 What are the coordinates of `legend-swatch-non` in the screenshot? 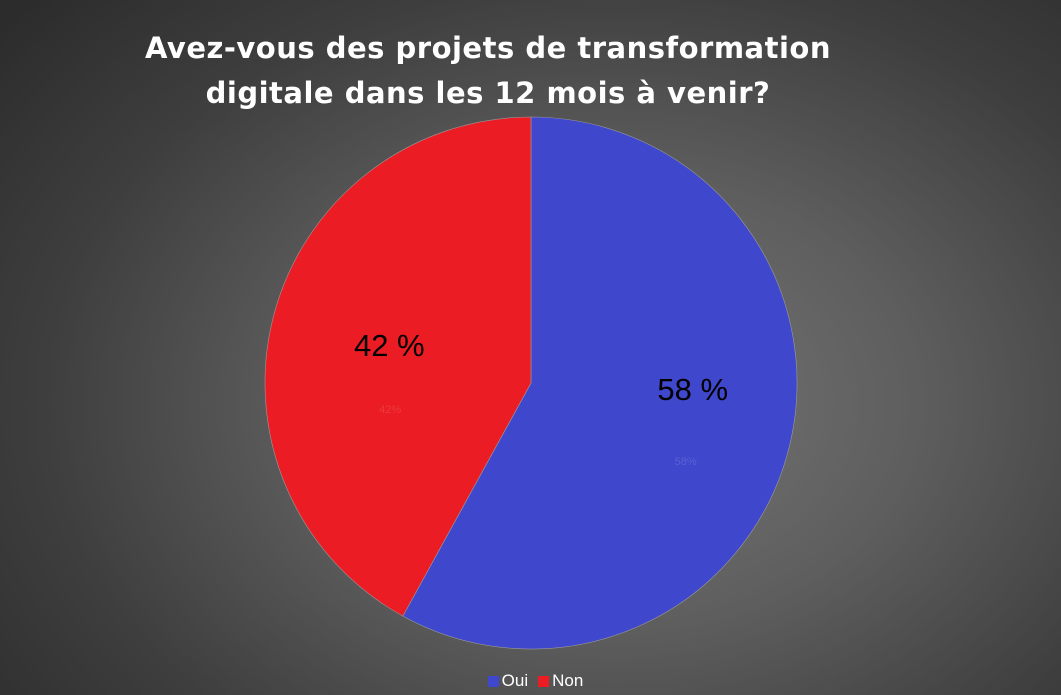 It's located at (544, 681).